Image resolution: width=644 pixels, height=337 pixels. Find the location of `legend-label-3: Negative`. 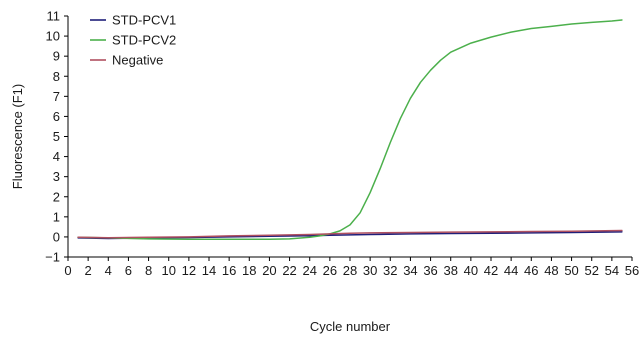

legend-label-3: Negative is located at coordinates (137, 60).